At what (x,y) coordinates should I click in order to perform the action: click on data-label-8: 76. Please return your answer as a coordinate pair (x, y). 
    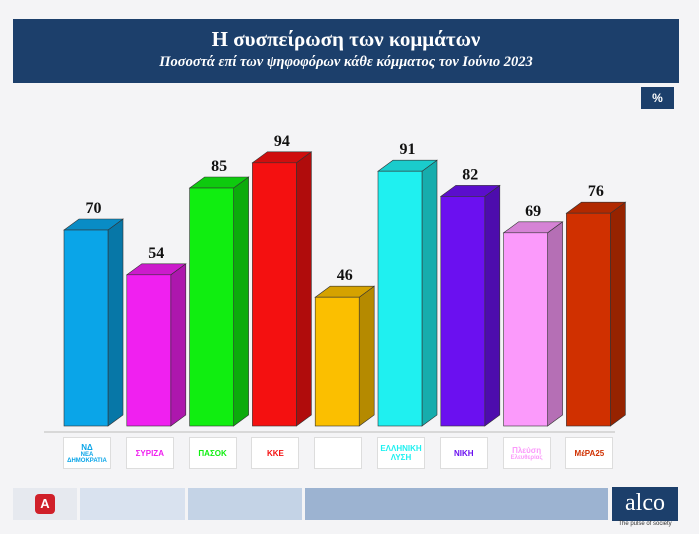
    Looking at the image, I should click on (596, 191).